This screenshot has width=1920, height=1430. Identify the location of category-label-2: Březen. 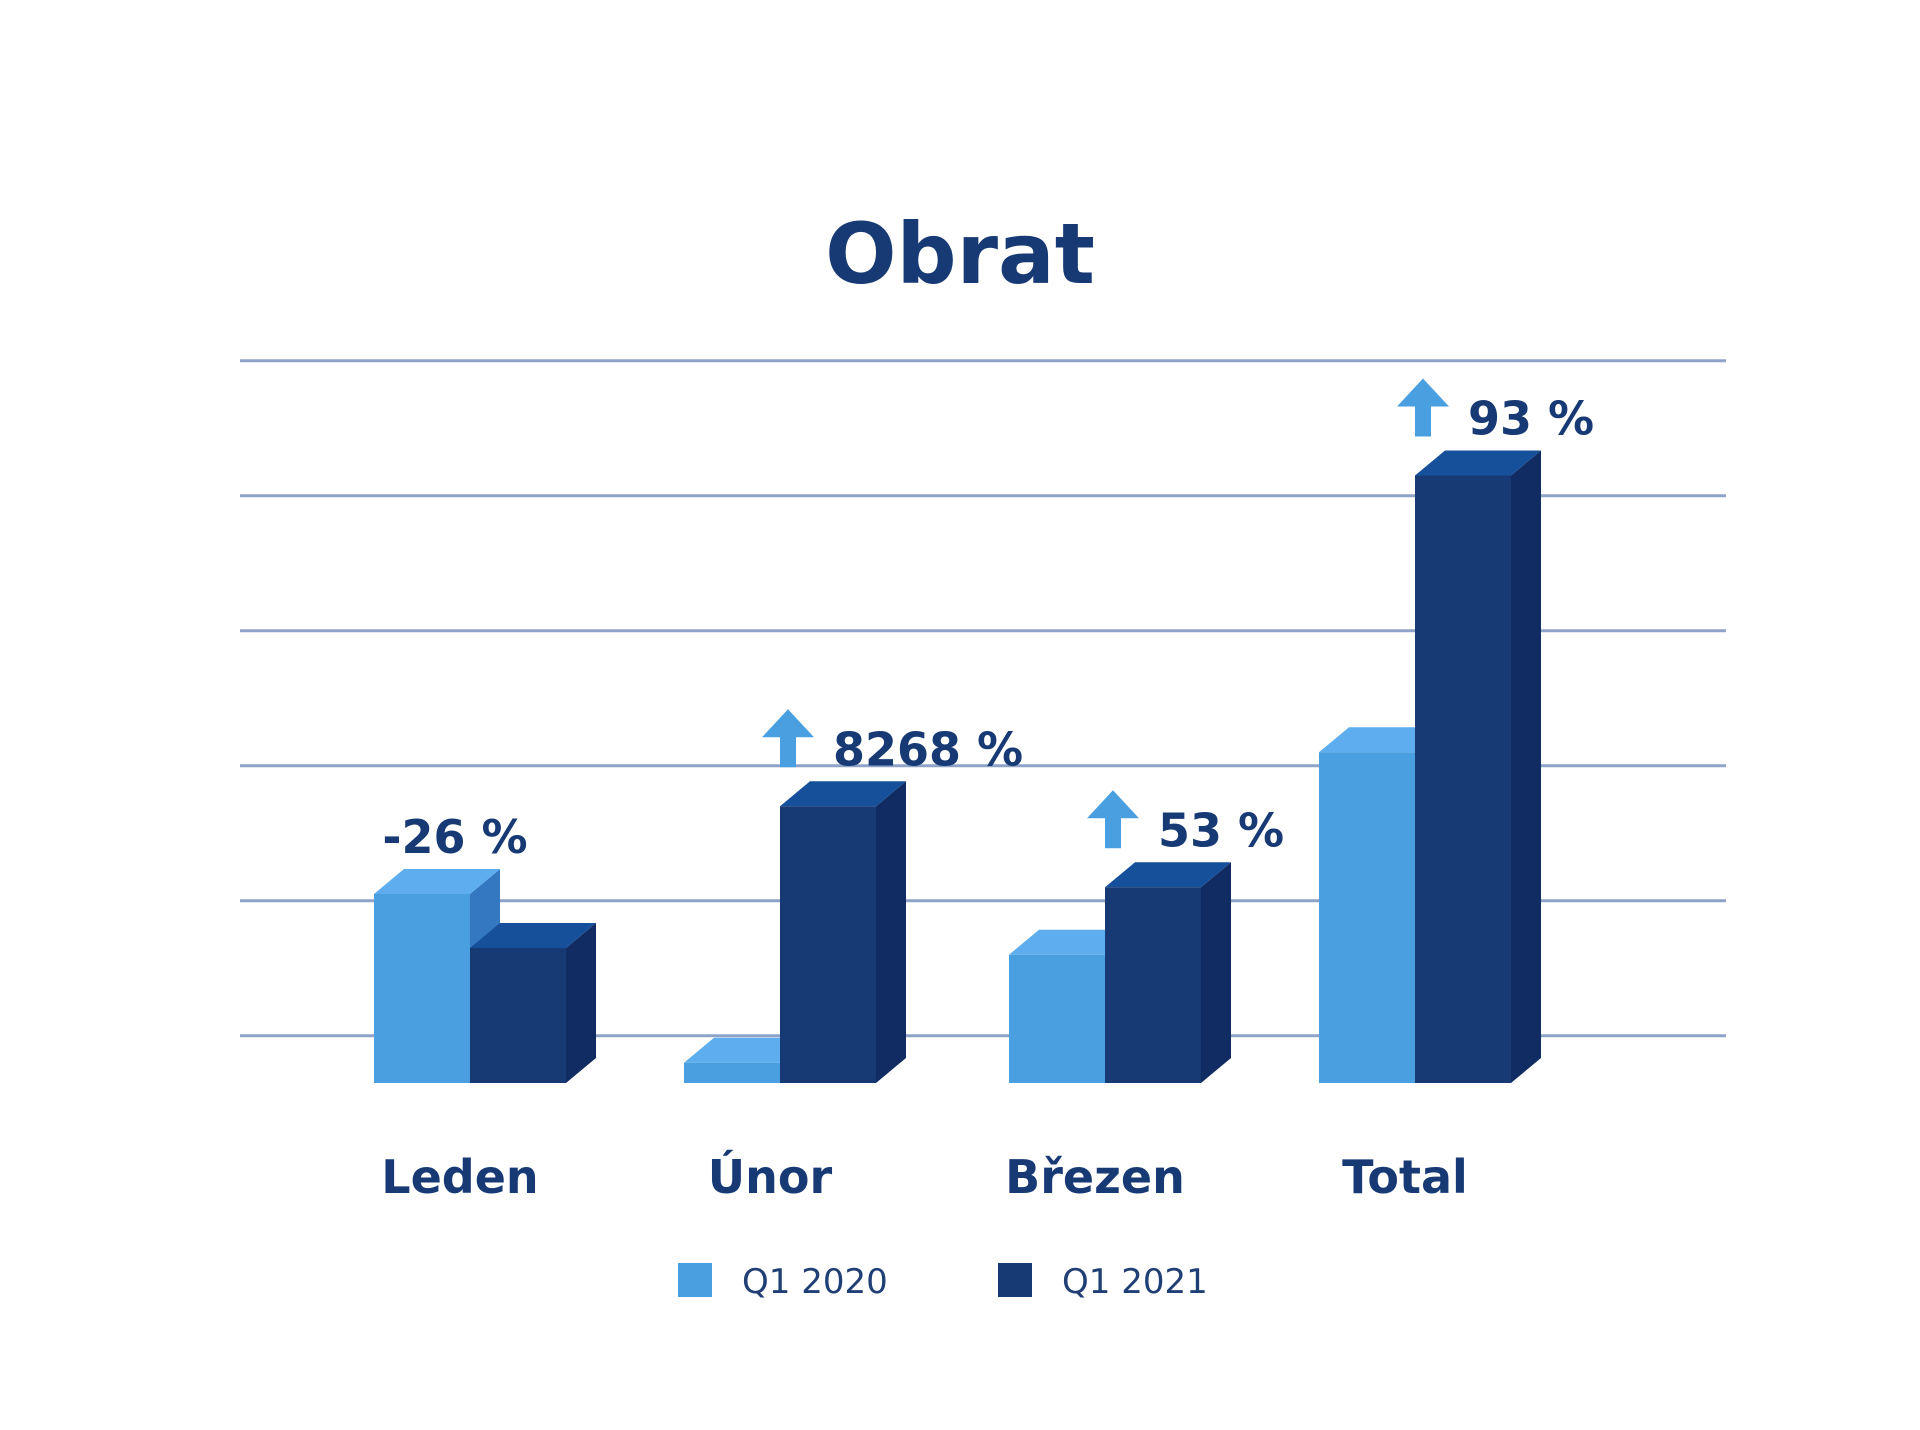
(1095, 1177).